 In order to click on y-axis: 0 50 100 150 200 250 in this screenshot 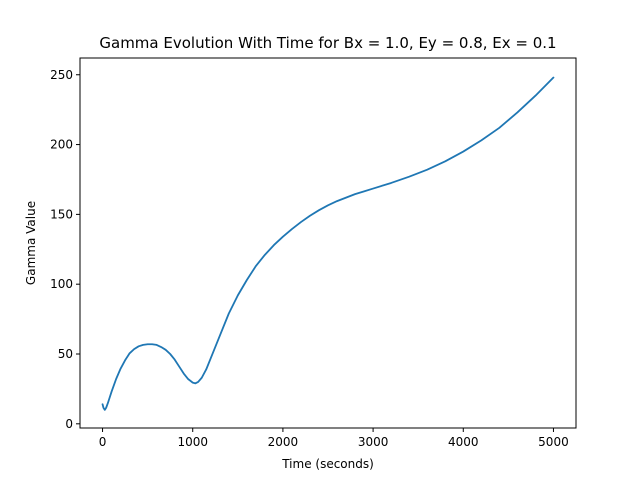, I will do `click(65, 249)`.